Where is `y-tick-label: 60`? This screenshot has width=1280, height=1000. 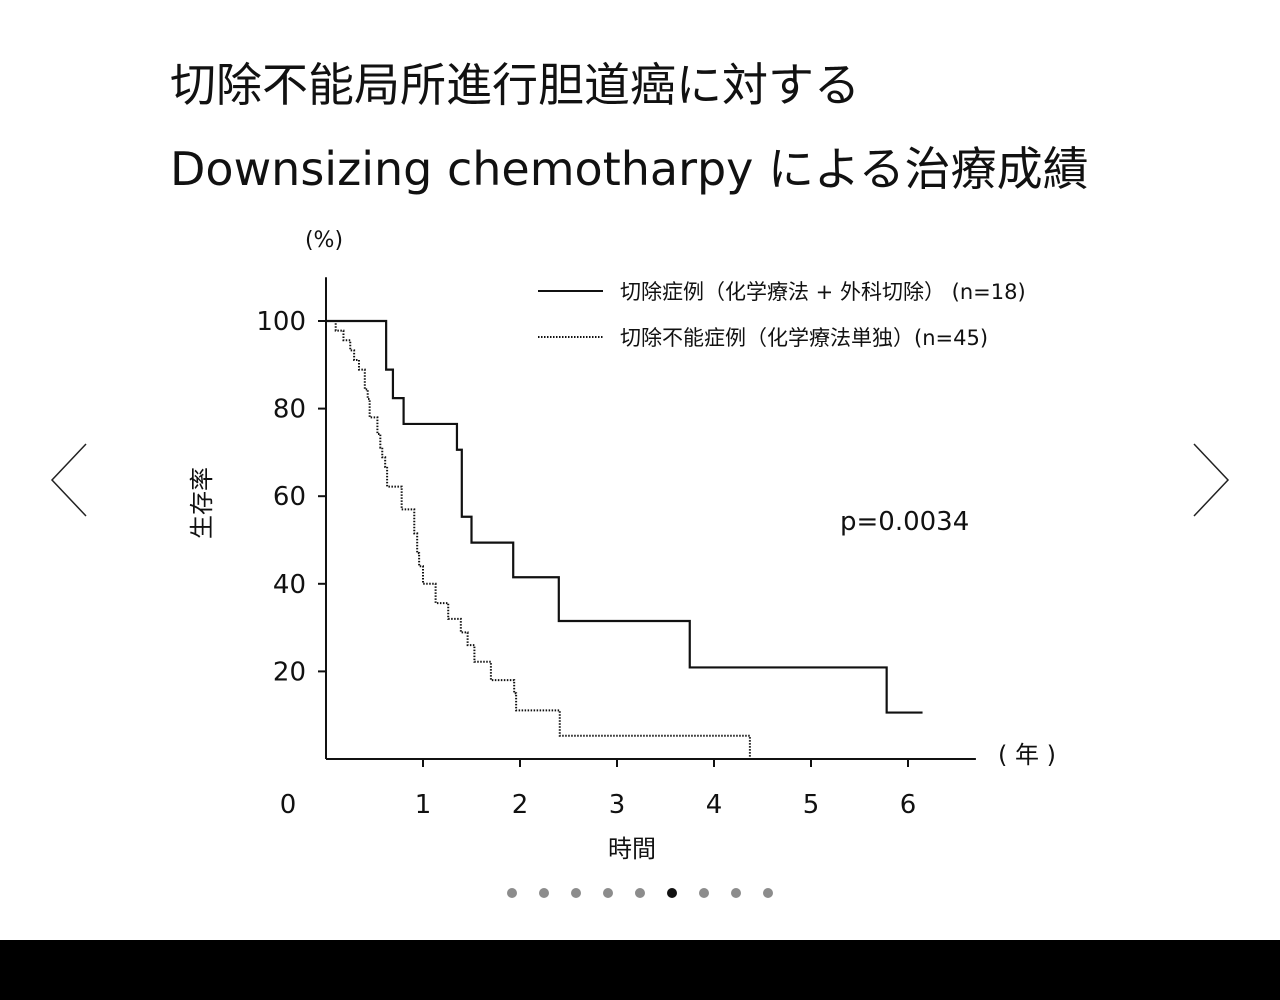 y-tick-label: 60 is located at coordinates (289, 497).